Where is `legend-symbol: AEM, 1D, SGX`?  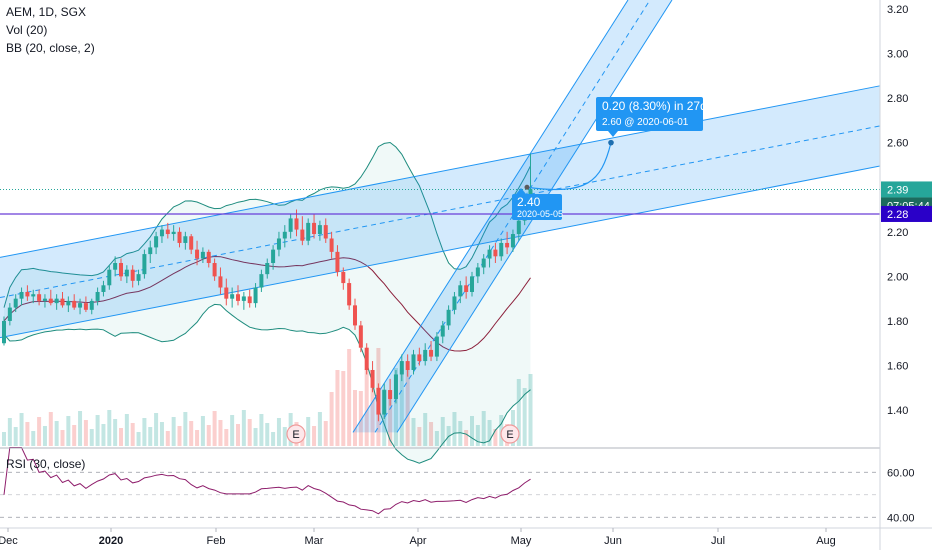
legend-symbol: AEM, 1D, SGX is located at coordinates (46, 12).